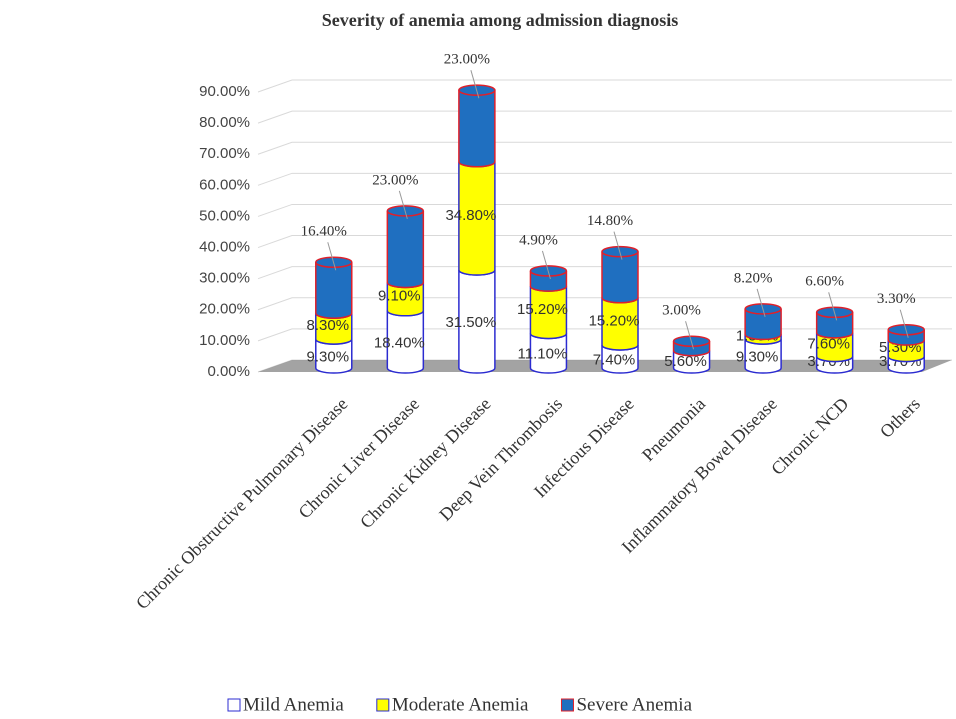 The height and width of the screenshot is (719, 956). What do you see at coordinates (753, 278) in the screenshot?
I see `data-label: 8.20%` at bounding box center [753, 278].